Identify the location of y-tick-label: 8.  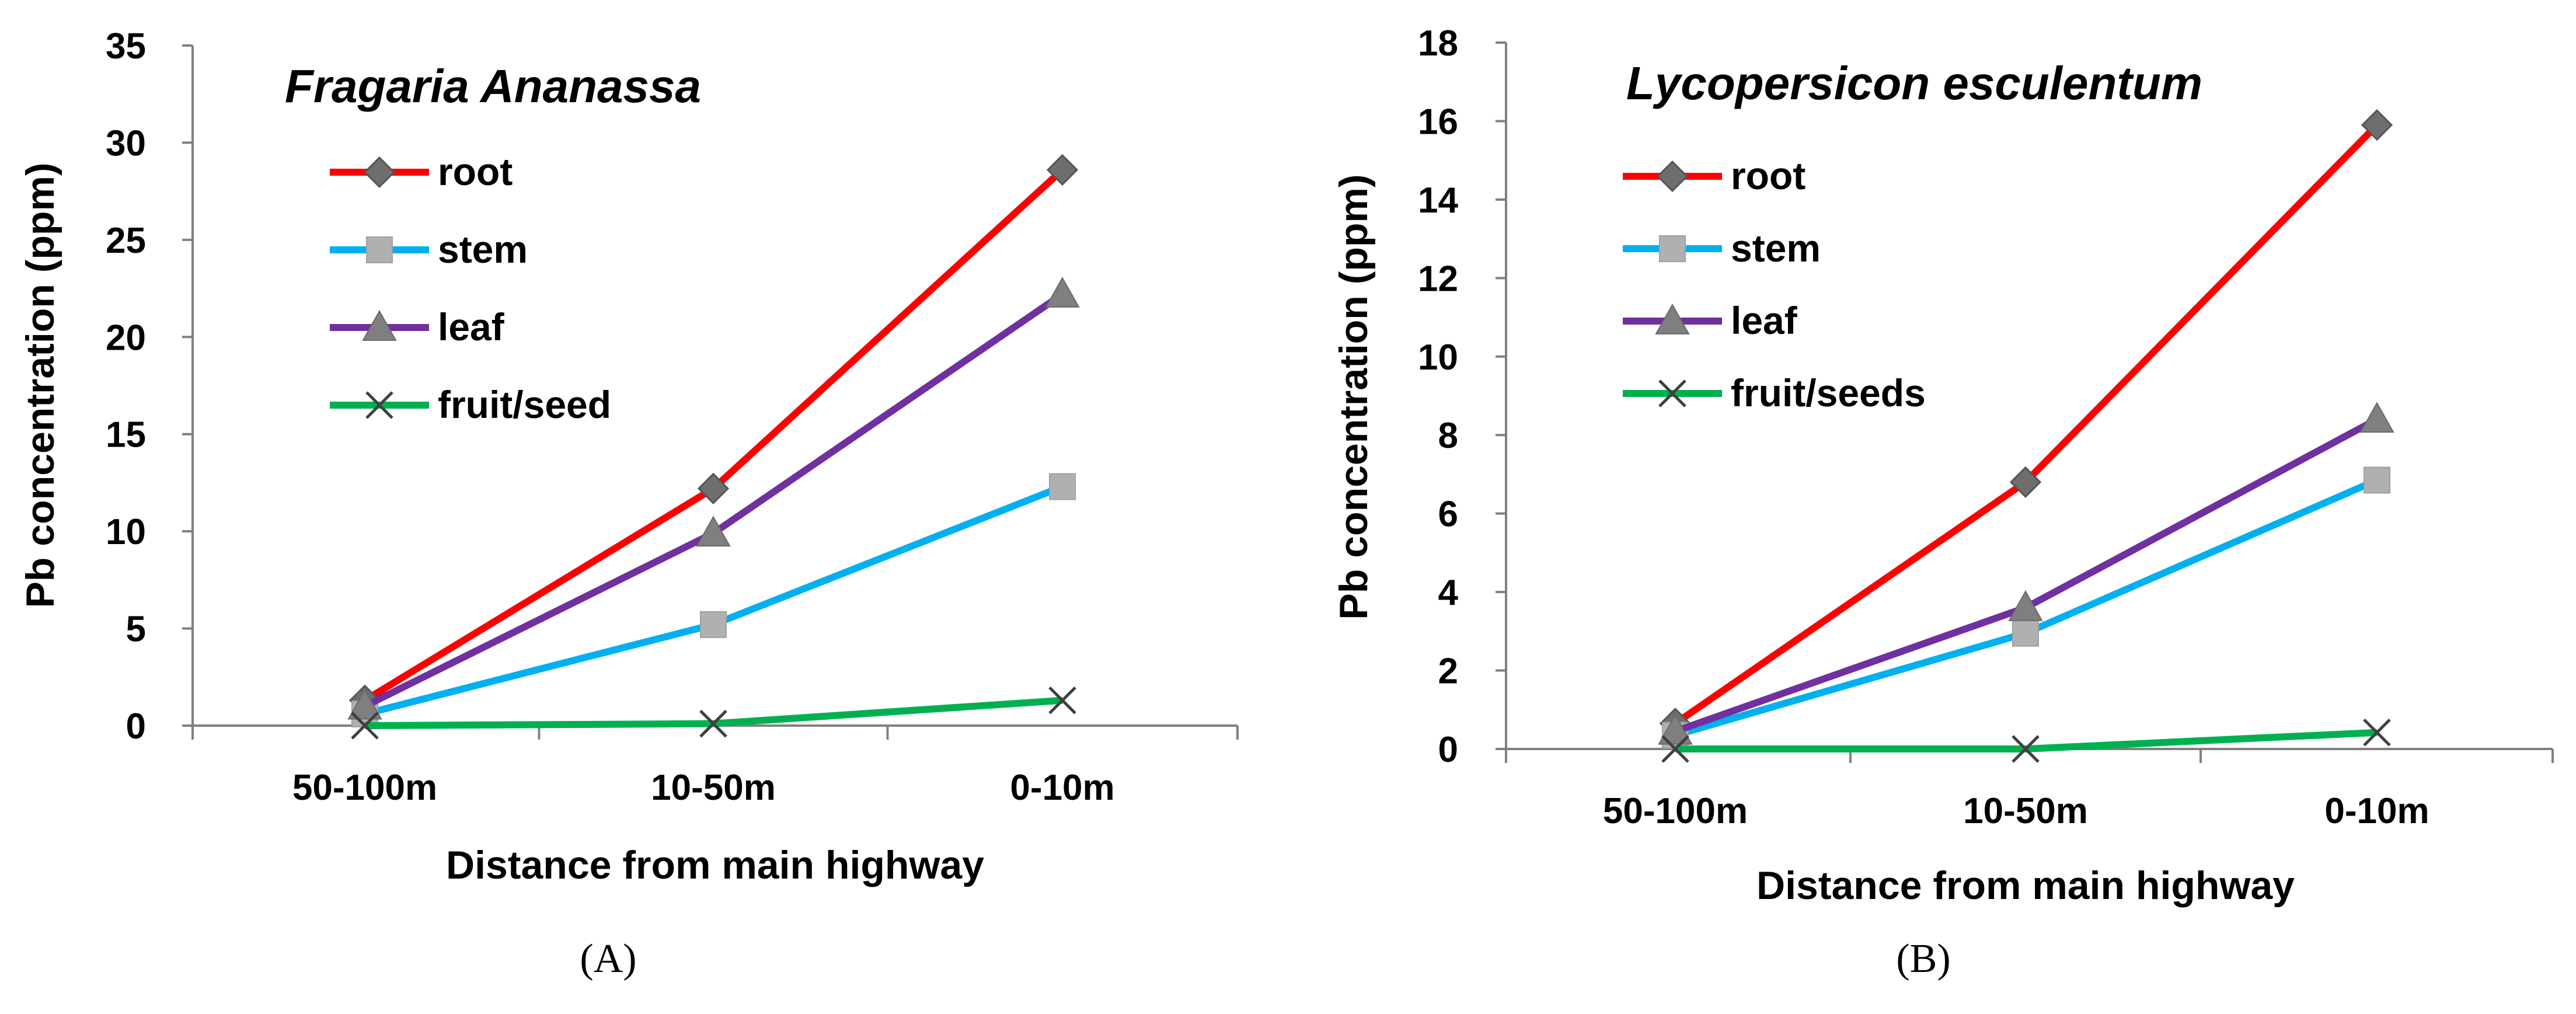
(1448, 436).